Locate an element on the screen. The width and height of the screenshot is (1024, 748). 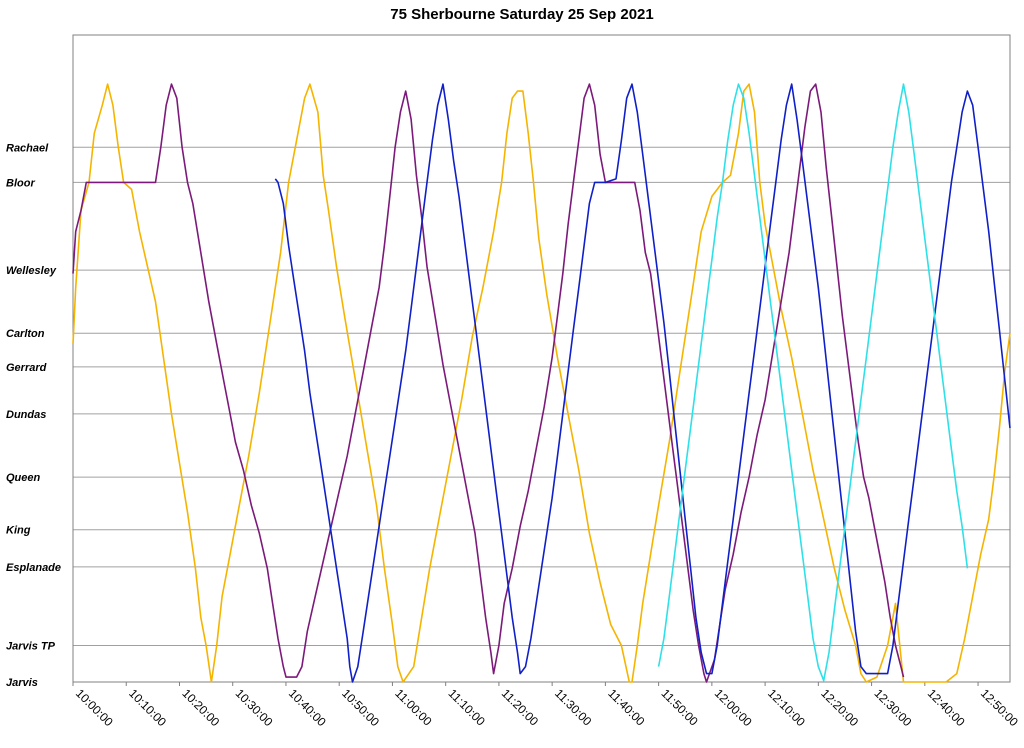
stop-label: Esplanade is located at coordinates (33, 568).